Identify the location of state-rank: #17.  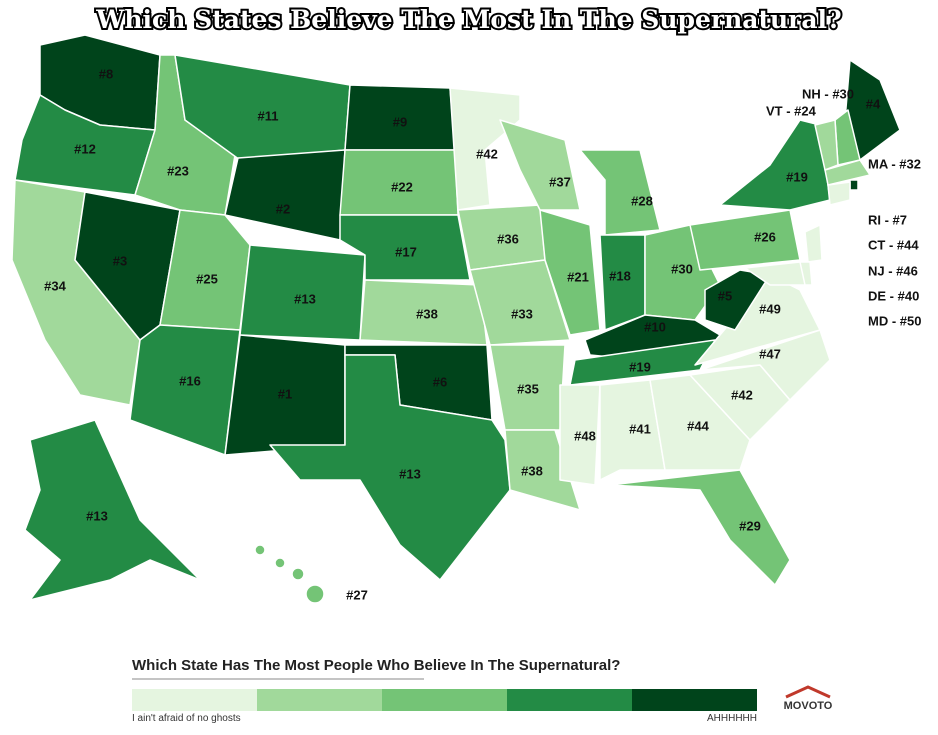
(406, 251).